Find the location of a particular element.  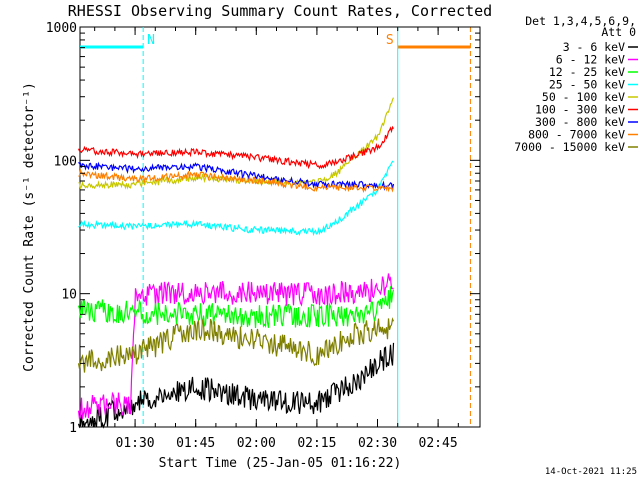

timestamp: 14-Oct-2021 11:25 is located at coordinates (591, 472).